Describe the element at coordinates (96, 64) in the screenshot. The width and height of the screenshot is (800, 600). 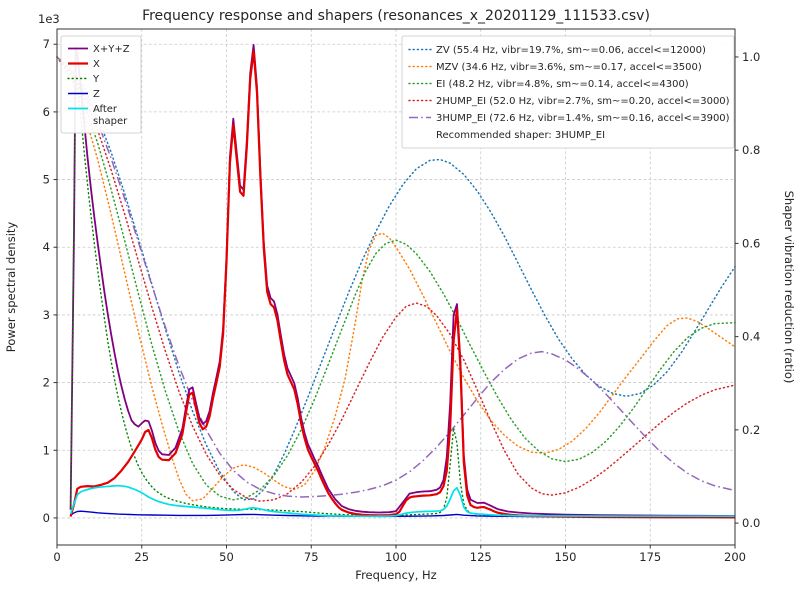
I see `legend-label-x: X` at that location.